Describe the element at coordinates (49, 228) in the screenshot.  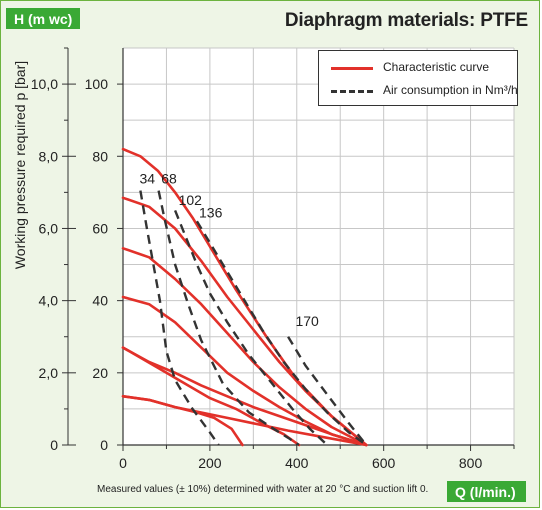
I see `pressure-tick-label: 6,0` at that location.